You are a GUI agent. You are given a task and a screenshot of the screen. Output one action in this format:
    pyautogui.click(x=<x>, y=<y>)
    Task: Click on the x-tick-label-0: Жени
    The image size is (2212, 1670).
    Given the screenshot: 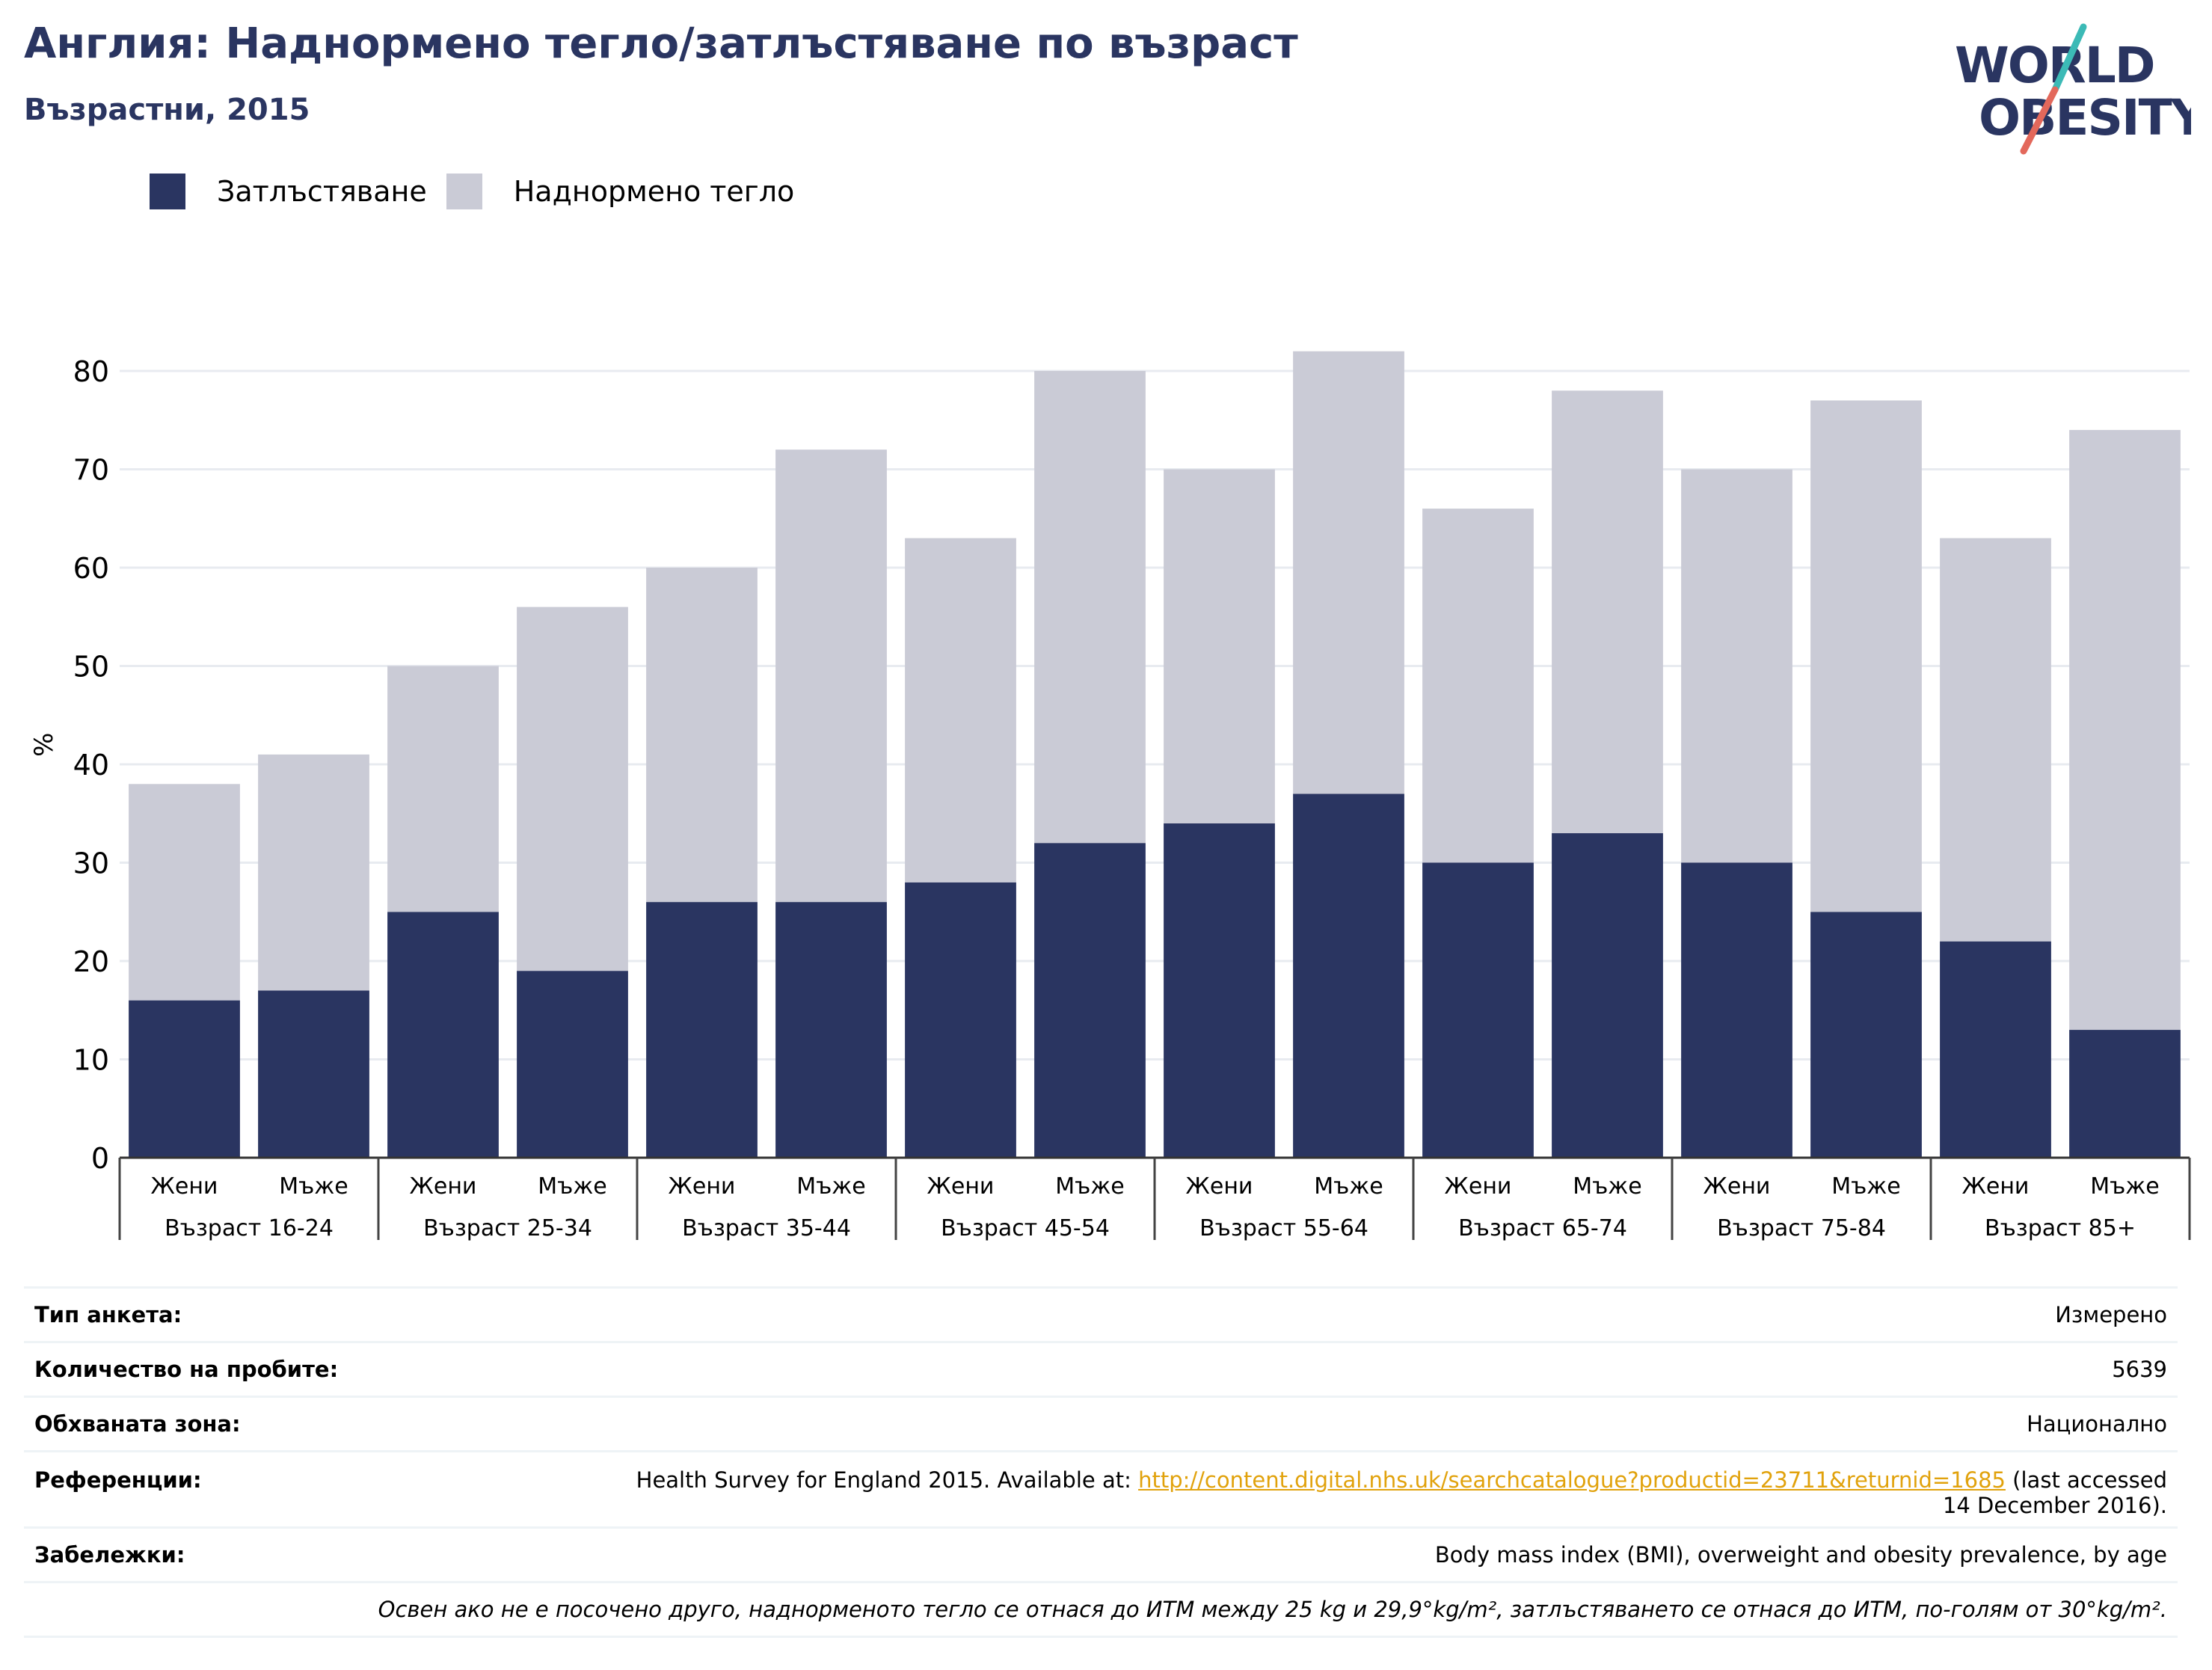 What is the action you would take?
    pyautogui.click(x=184, y=1186)
    